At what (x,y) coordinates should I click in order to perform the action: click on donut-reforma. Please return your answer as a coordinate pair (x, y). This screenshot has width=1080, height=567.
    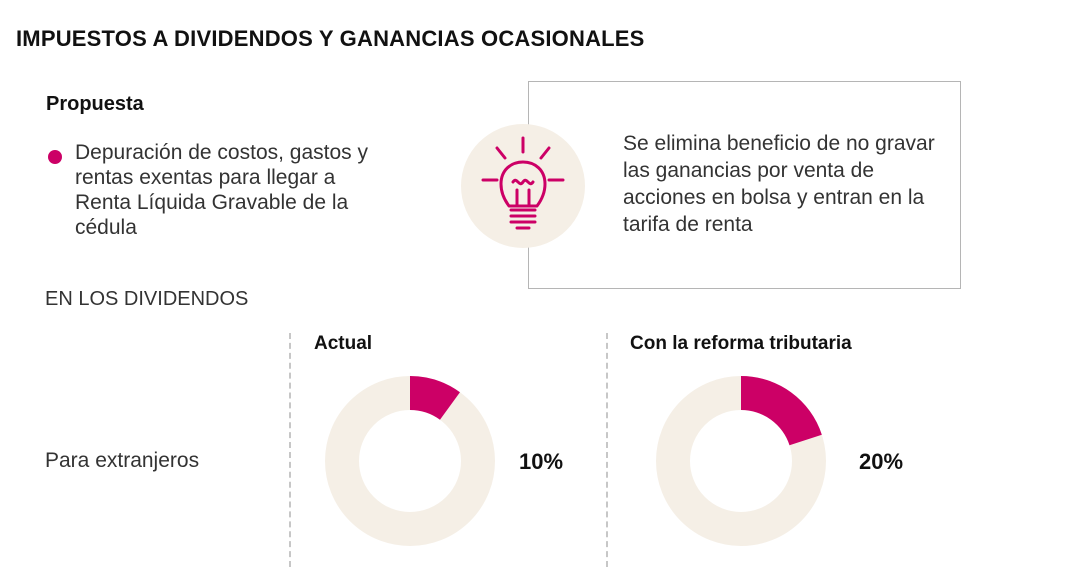
    Looking at the image, I should click on (741, 461).